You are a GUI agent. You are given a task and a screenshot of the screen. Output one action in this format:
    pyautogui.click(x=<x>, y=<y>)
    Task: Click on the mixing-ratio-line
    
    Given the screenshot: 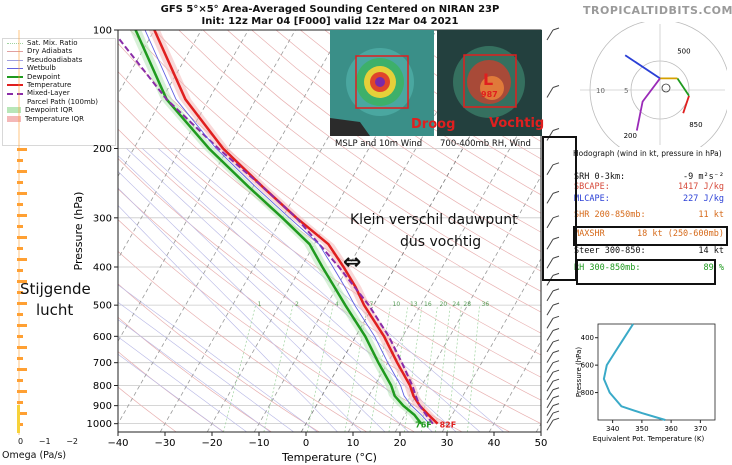 What is the action you would take?
    pyautogui.click(x=278, y=368)
    